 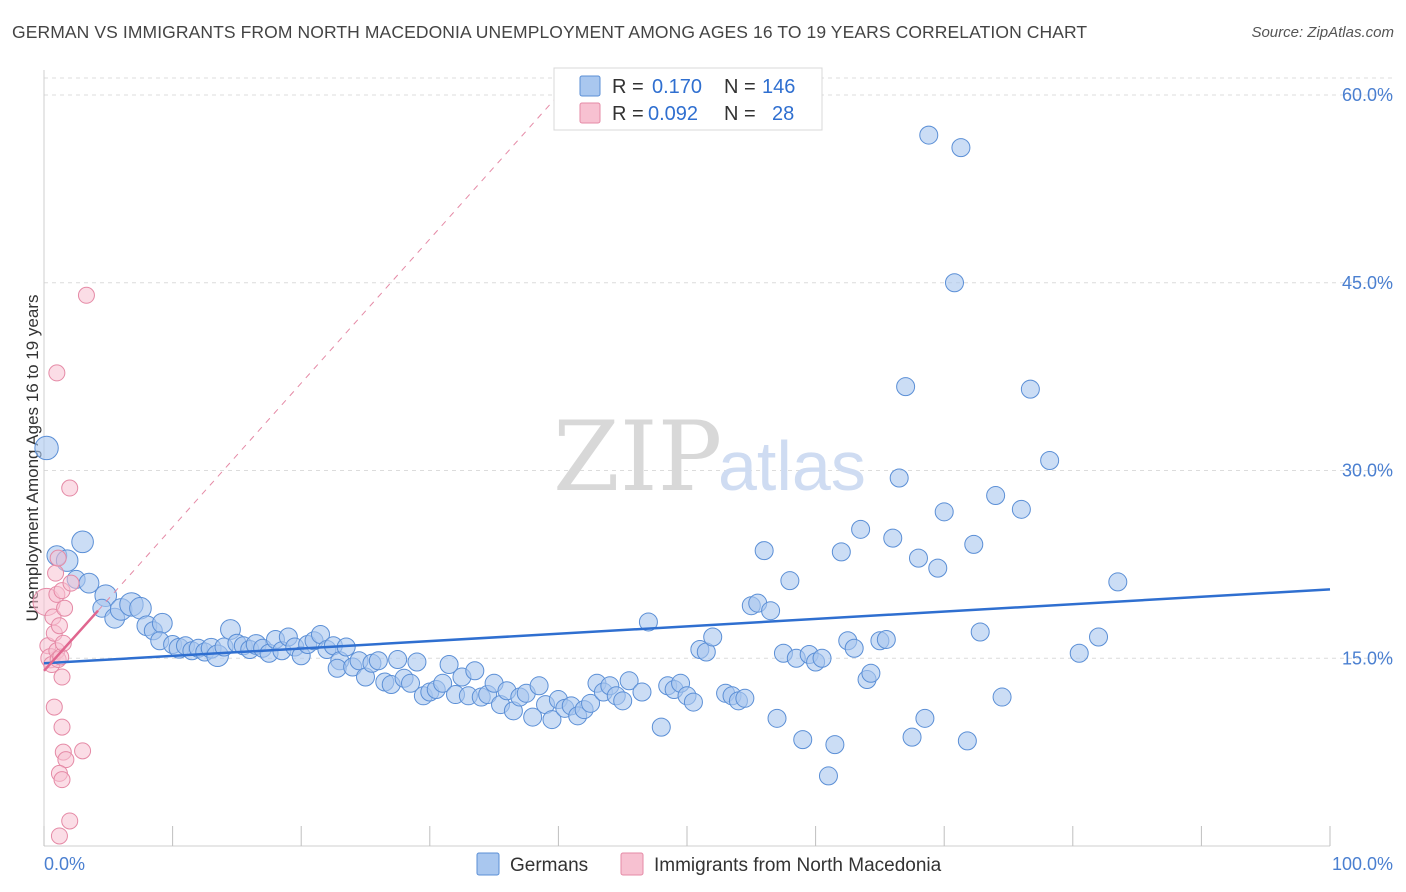 What do you see at coordinates (792, 466) in the screenshot?
I see `watermark-atlas: atlas` at bounding box center [792, 466].